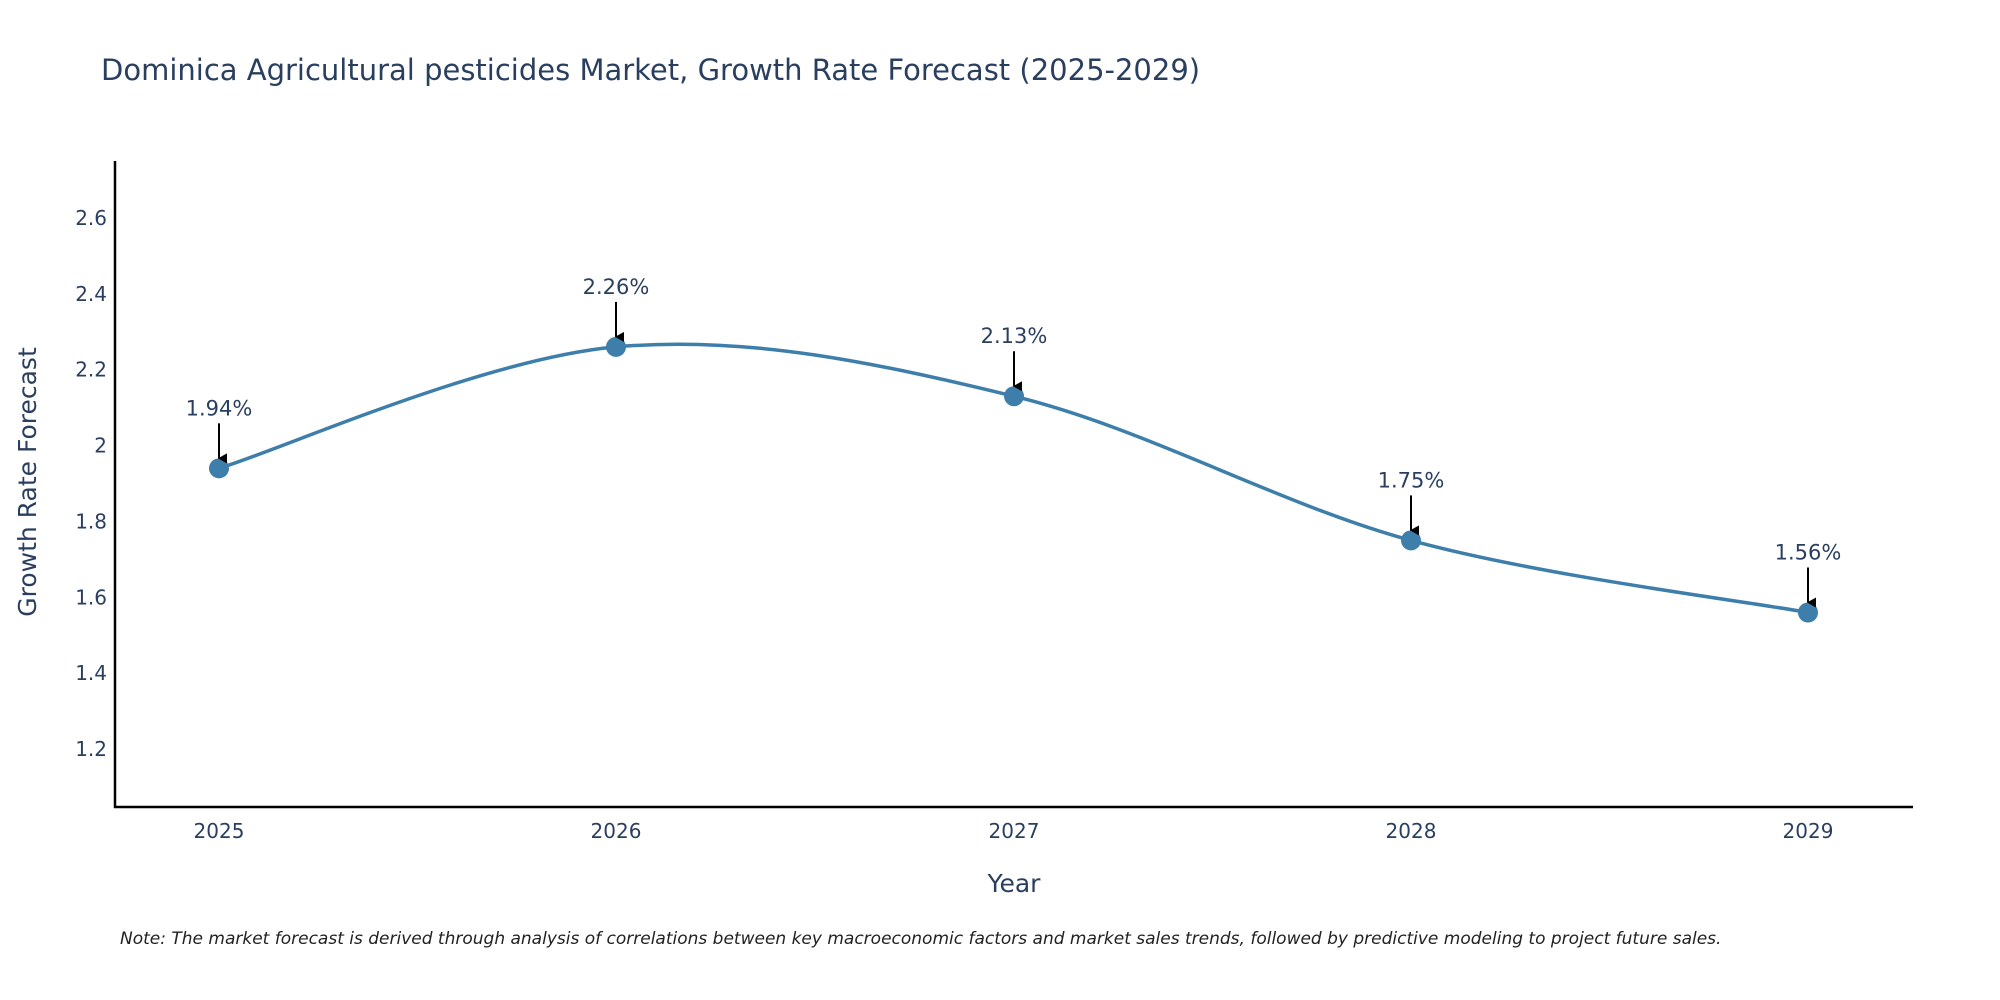 This screenshot has height=1000, width=2000. I want to click on y-tick-label: 2.6, so click(91, 218).